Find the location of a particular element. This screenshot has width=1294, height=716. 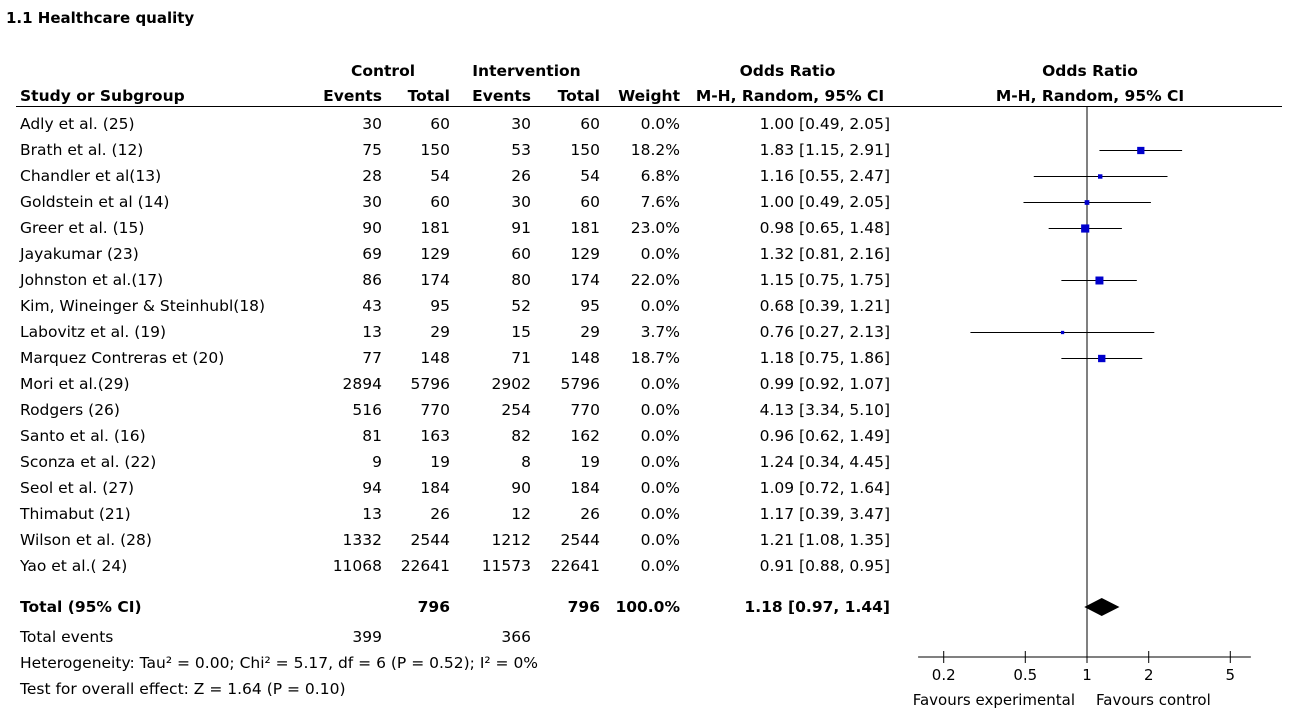

study-name: Chandler et al(13) is located at coordinates (91, 176).